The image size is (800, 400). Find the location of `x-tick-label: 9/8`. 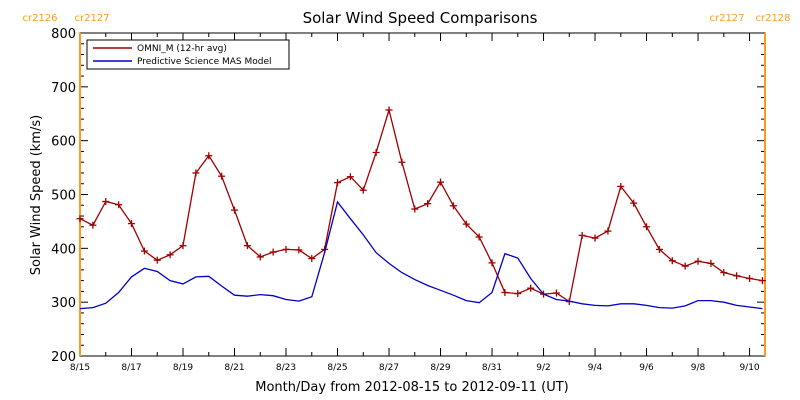

x-tick-label: 9/8 is located at coordinates (698, 368).